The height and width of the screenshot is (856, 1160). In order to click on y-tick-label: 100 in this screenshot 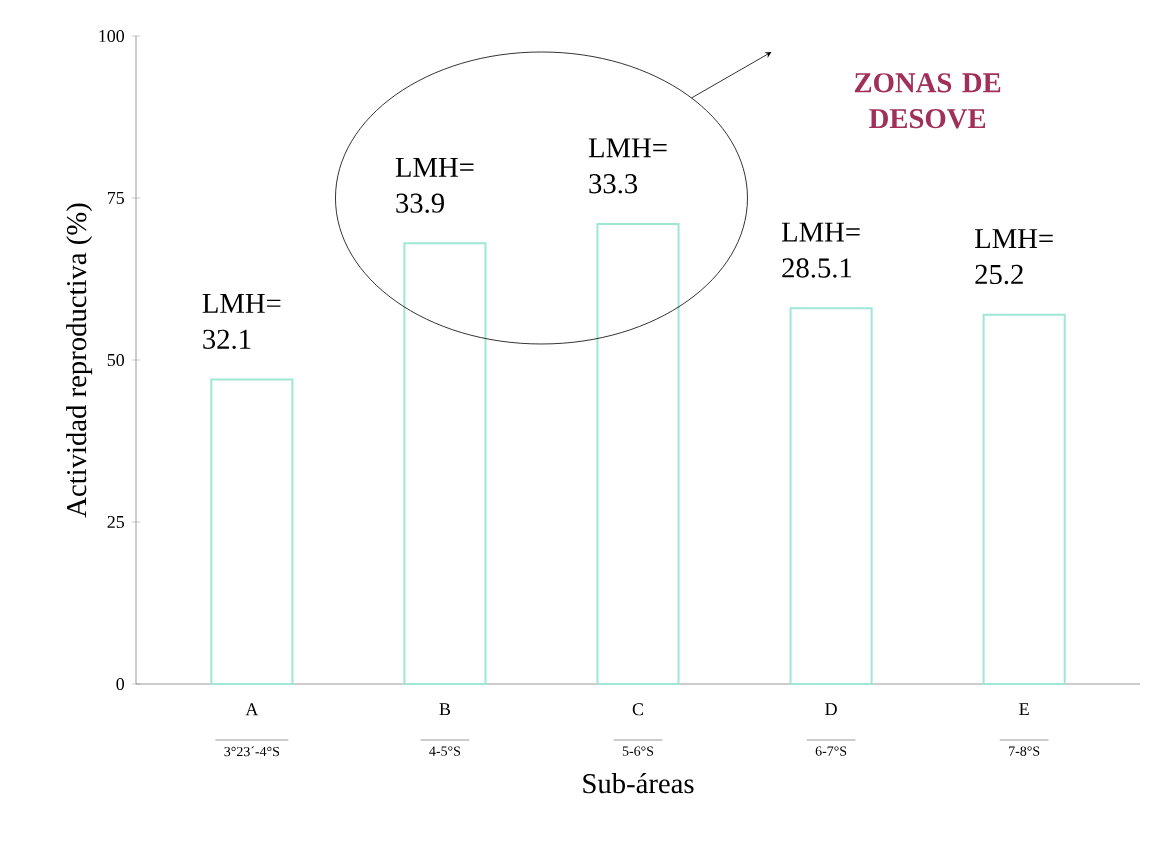, I will do `click(112, 36)`.